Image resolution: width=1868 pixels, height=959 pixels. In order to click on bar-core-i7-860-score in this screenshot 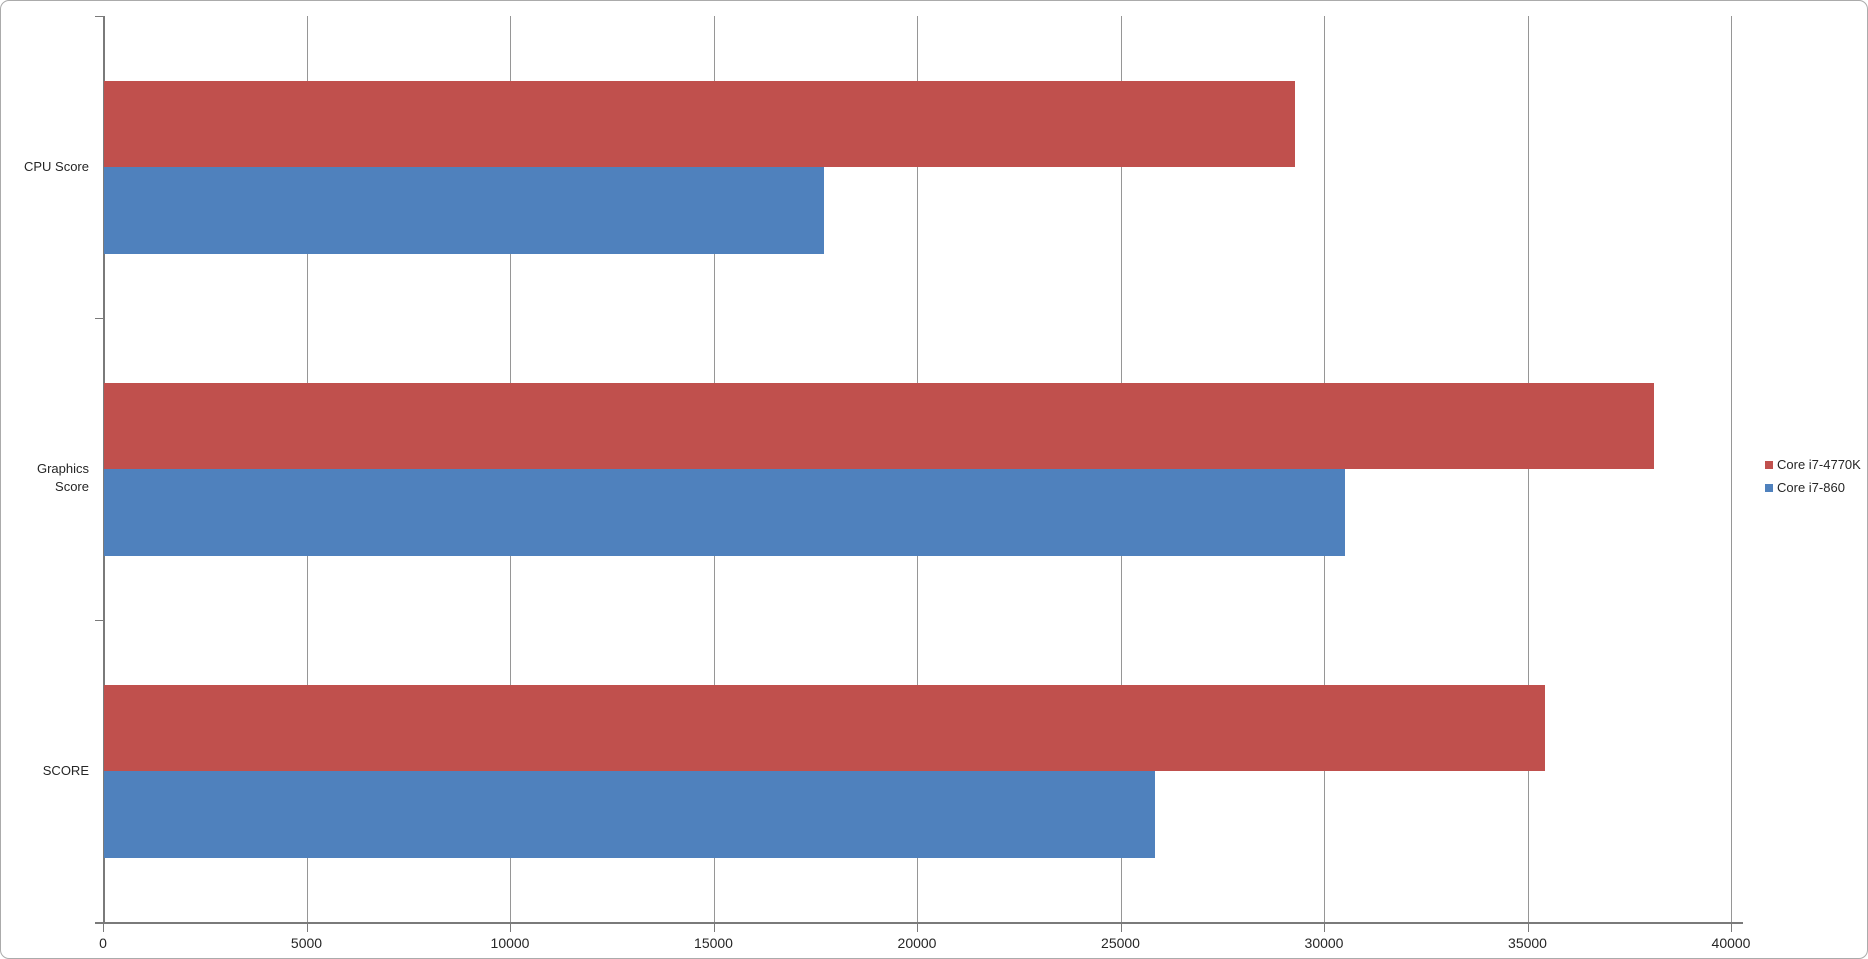, I will do `click(629, 814)`.